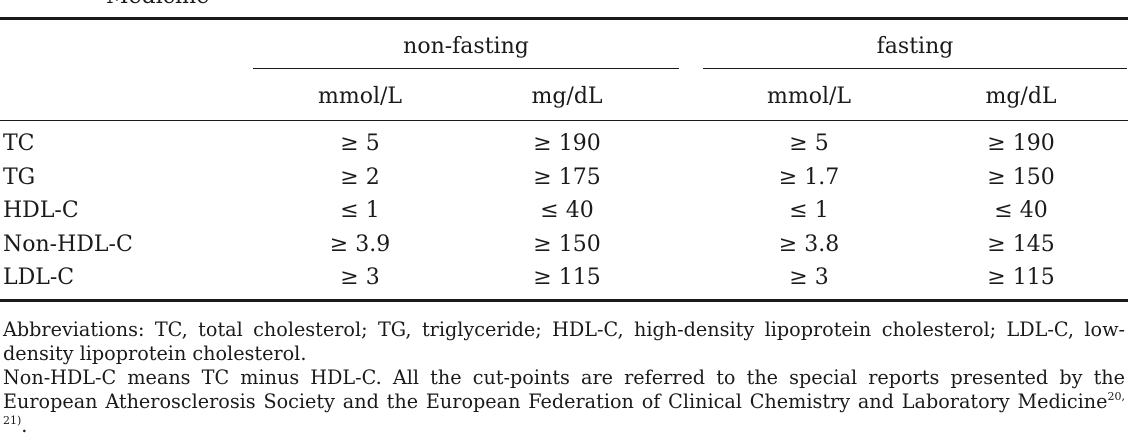 This screenshot has width=1128, height=438. I want to click on row-label: HDL-C, so click(41, 210).